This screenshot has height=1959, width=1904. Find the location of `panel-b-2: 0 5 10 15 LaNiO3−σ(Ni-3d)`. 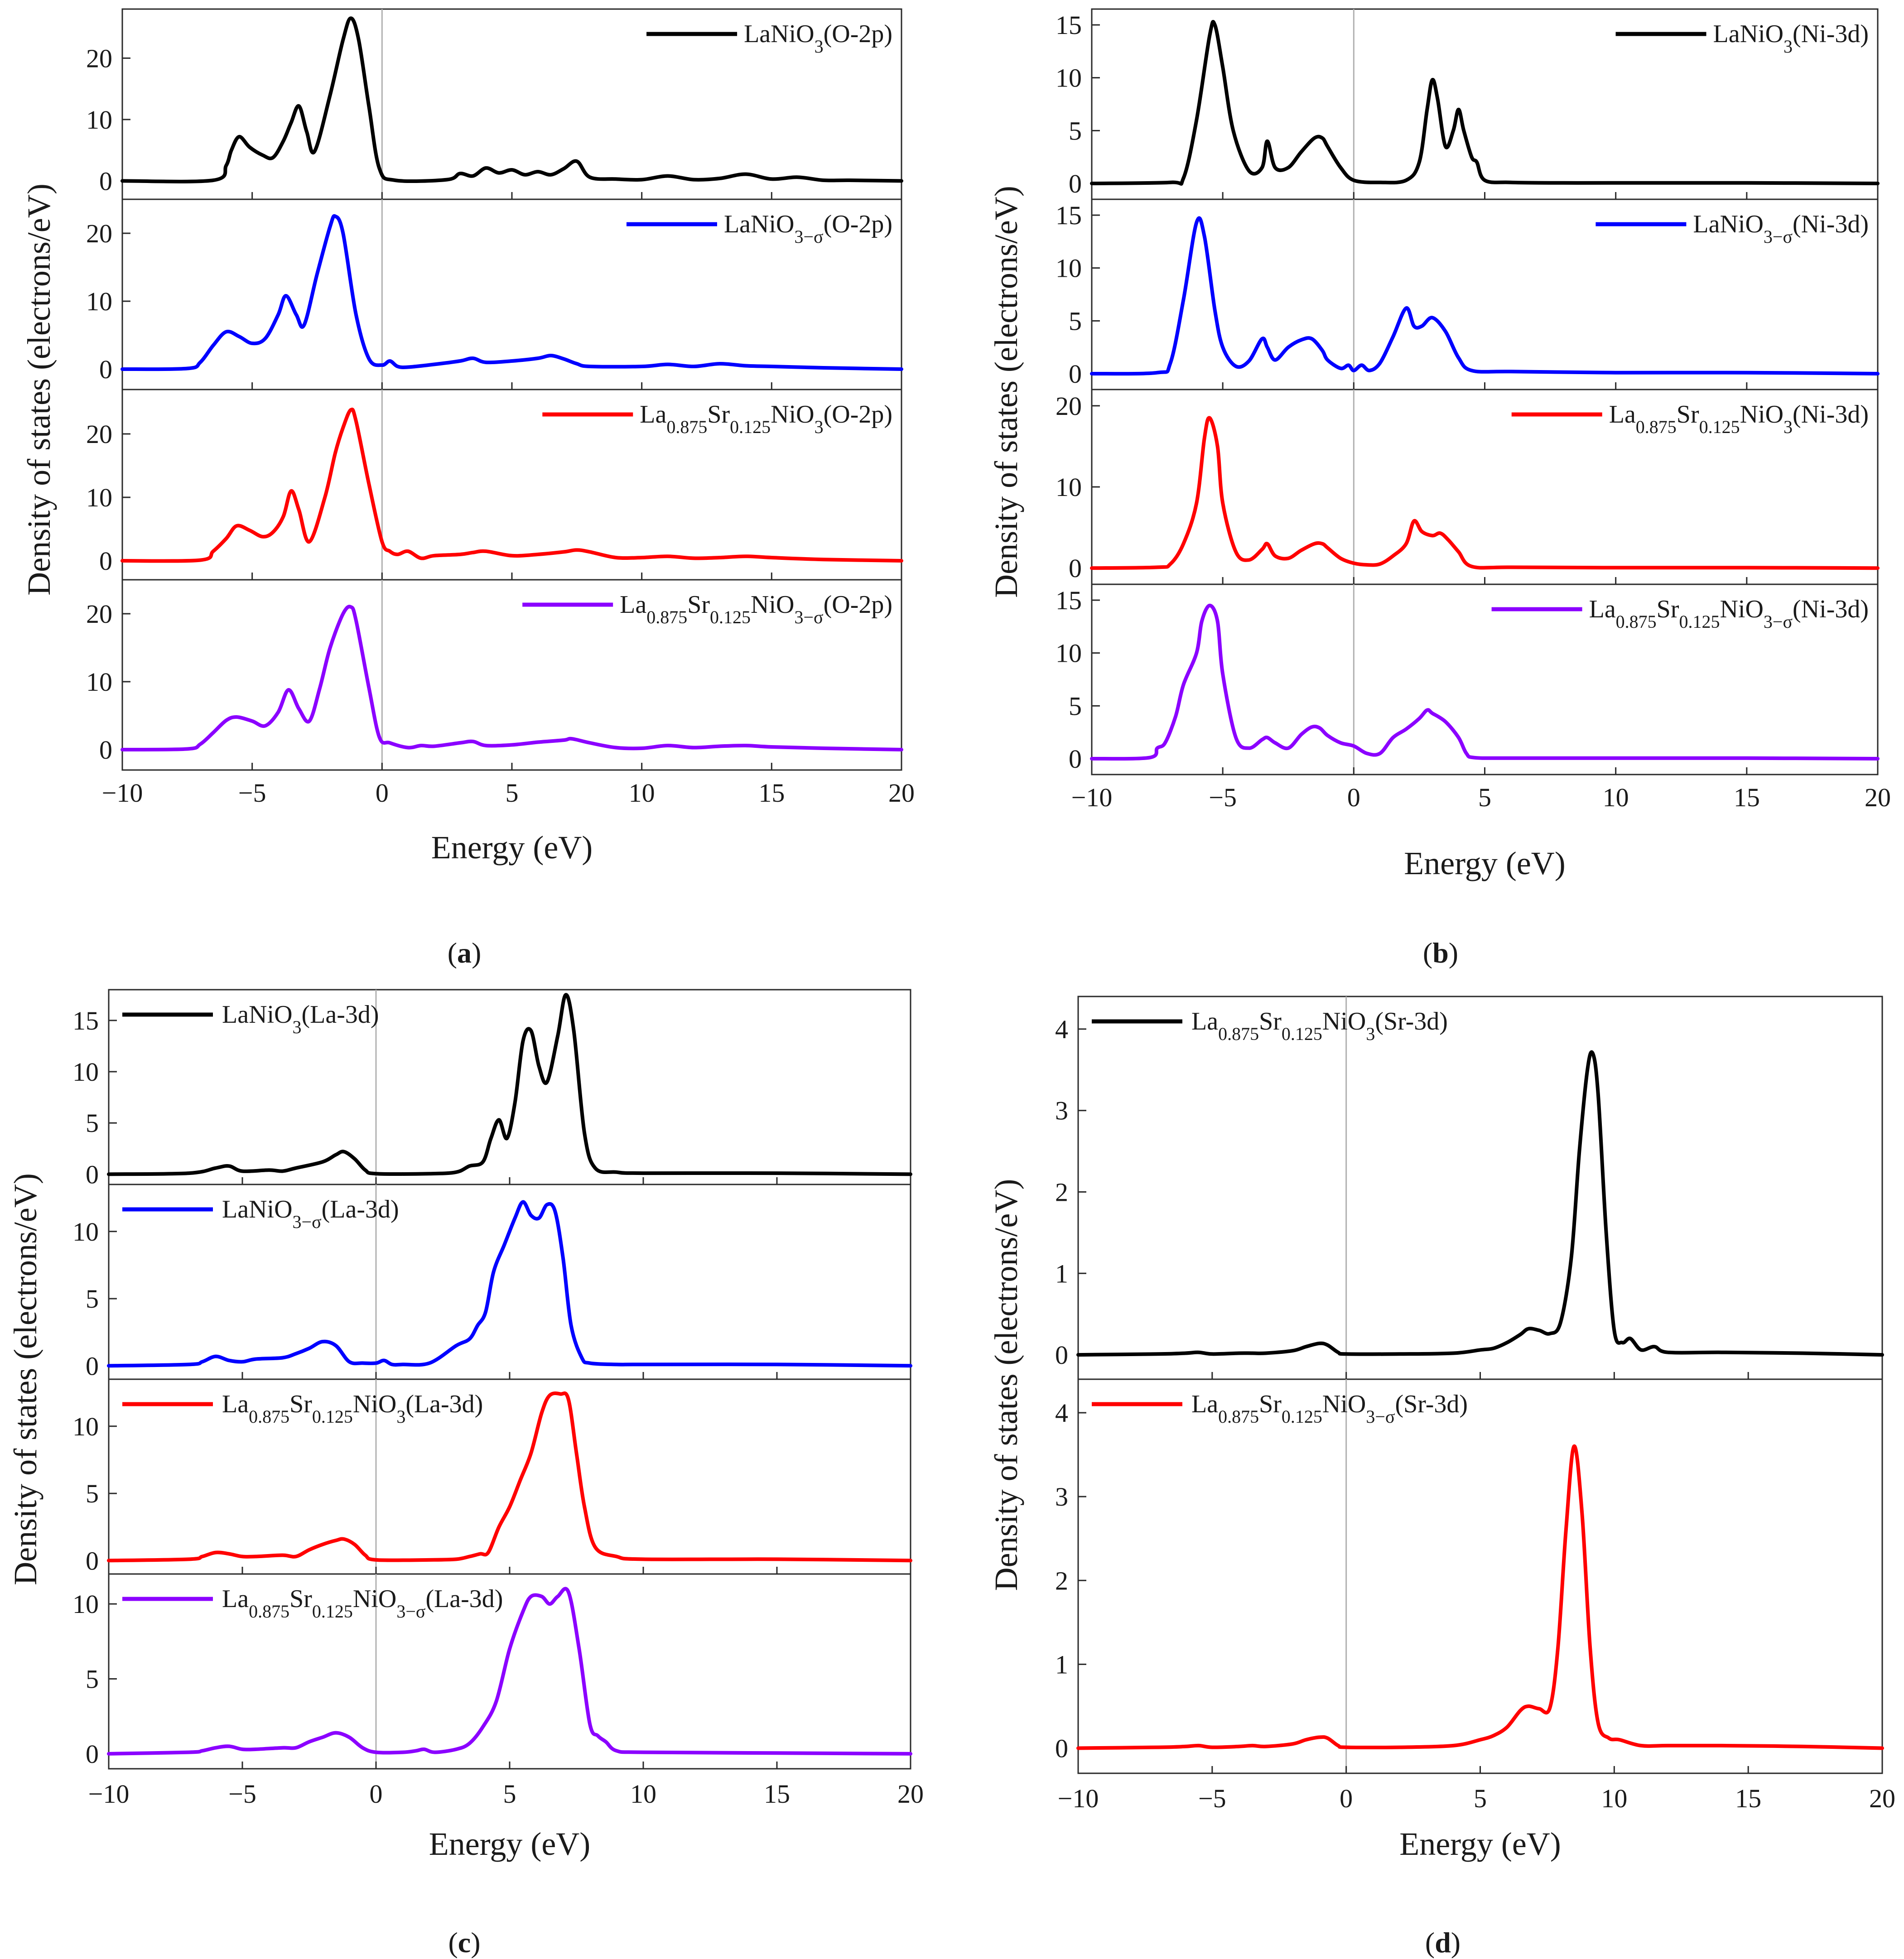

panel-b-2: 0 5 10 15 LaNiO3−σ(Ni-3d) is located at coordinates (1468, 294).